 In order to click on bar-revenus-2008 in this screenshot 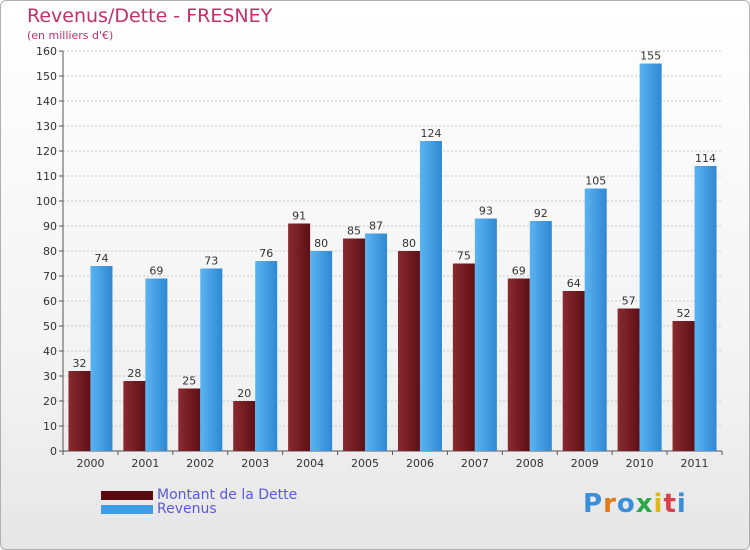, I will do `click(540, 336)`.